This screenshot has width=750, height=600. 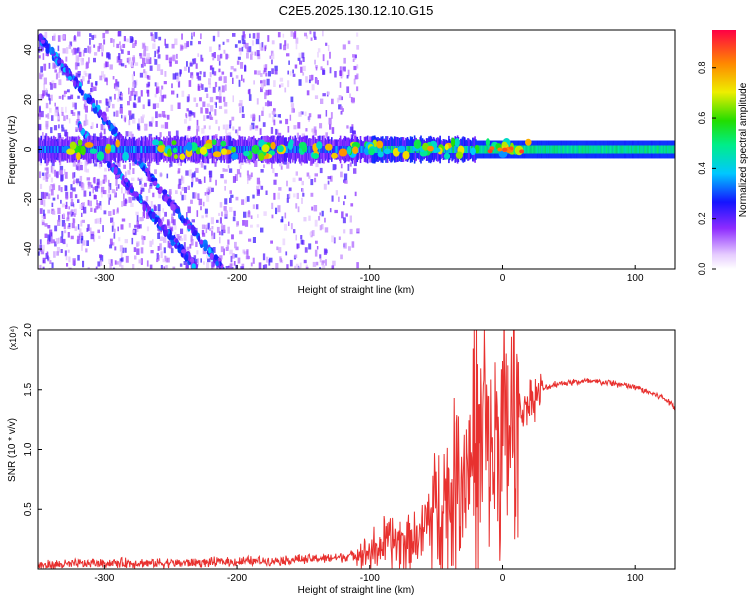 I want to click on carrier-hotspot, so click(x=500, y=149).